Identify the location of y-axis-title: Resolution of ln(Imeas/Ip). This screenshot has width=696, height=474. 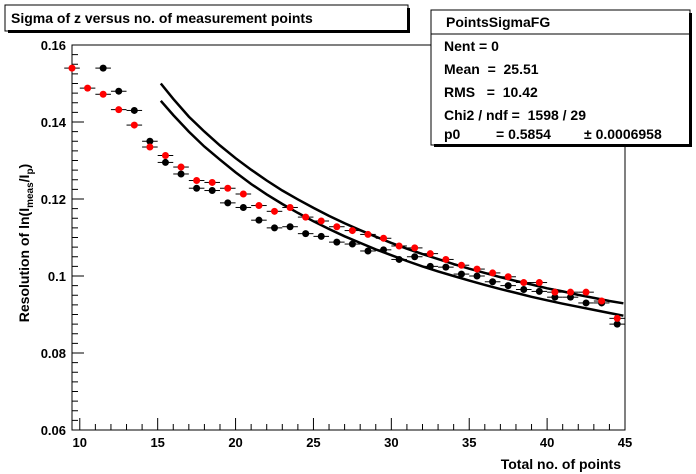
(26, 243).